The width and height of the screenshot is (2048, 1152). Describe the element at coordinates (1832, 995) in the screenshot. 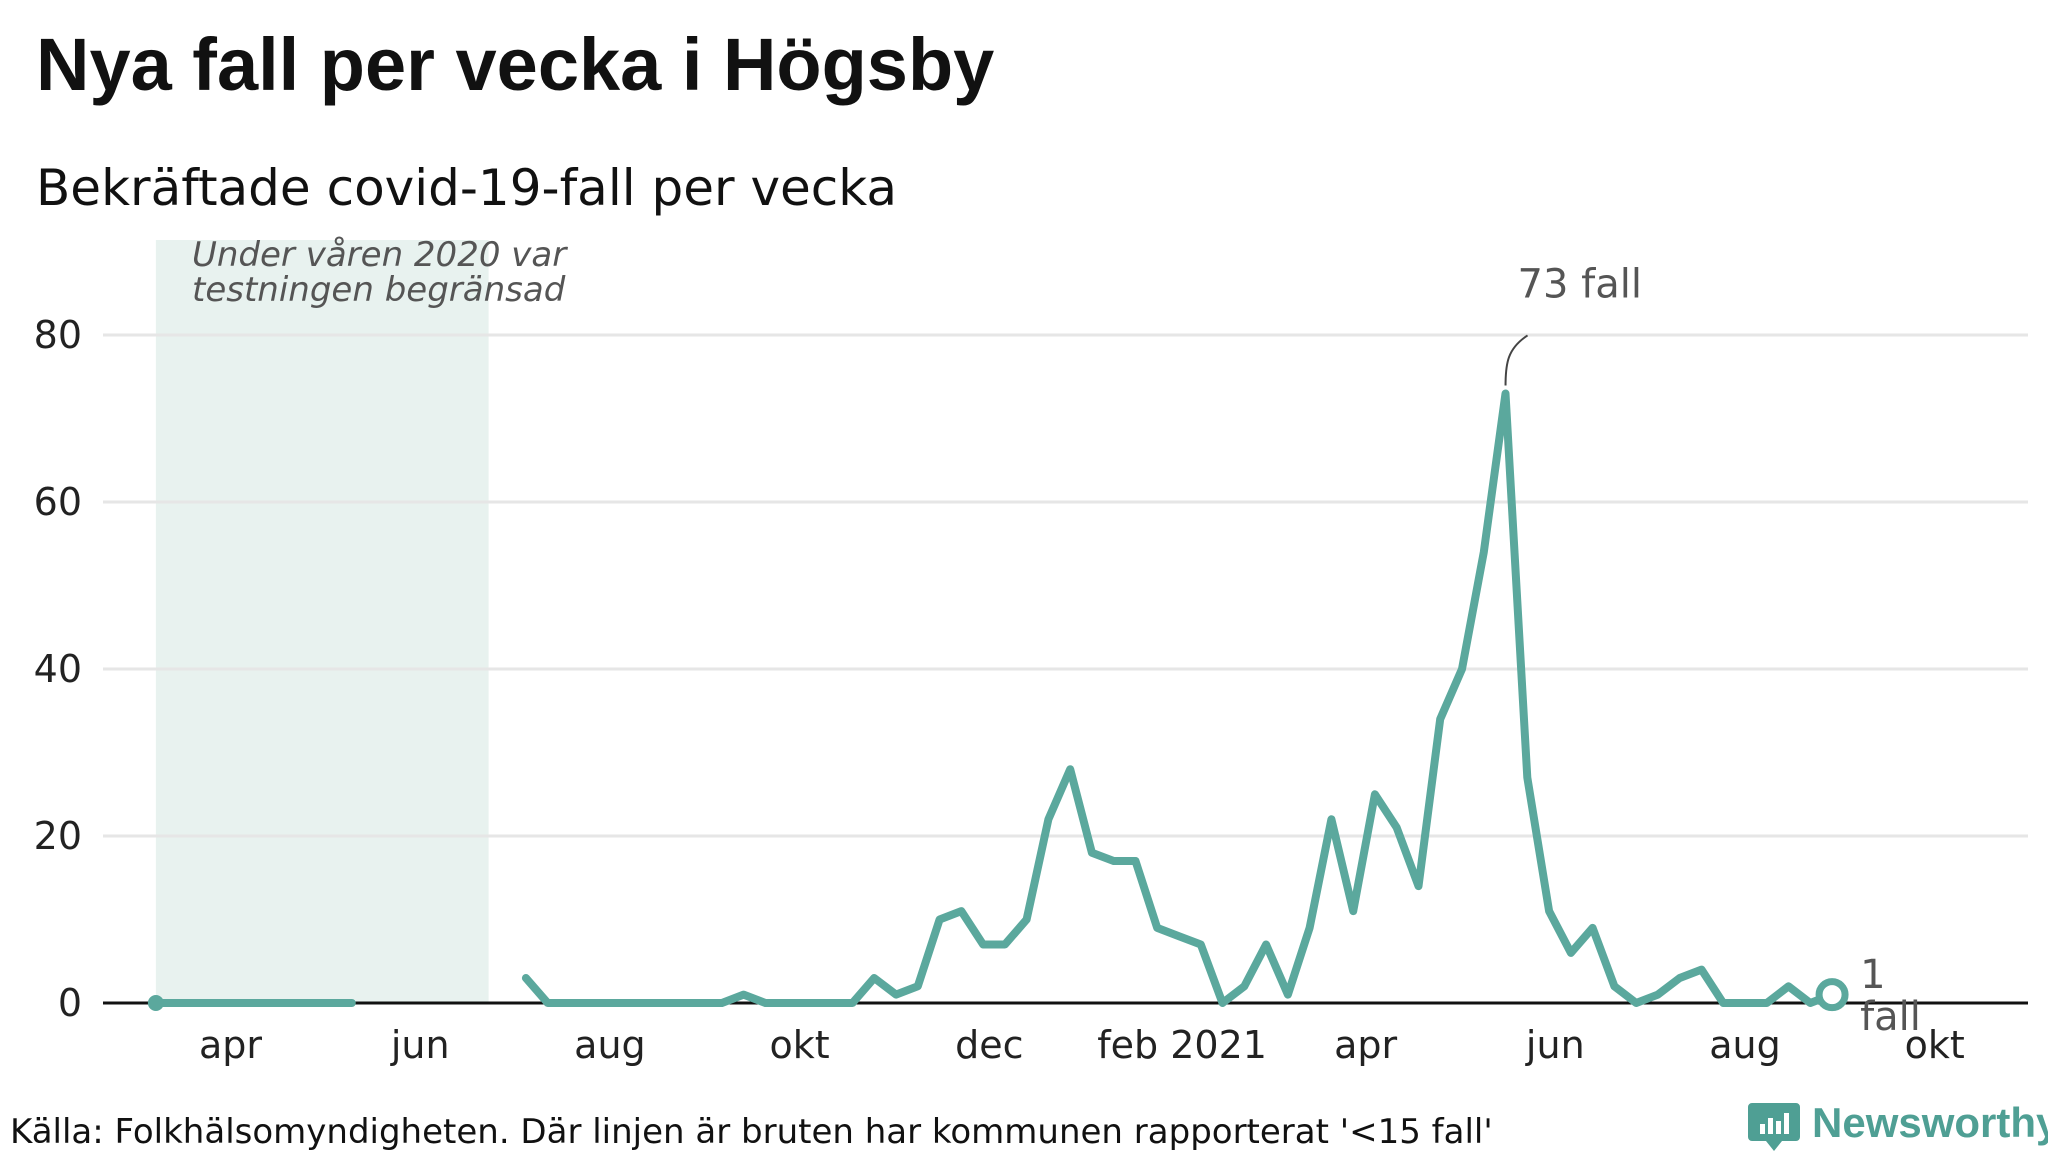

I see `series-end-point` at that location.